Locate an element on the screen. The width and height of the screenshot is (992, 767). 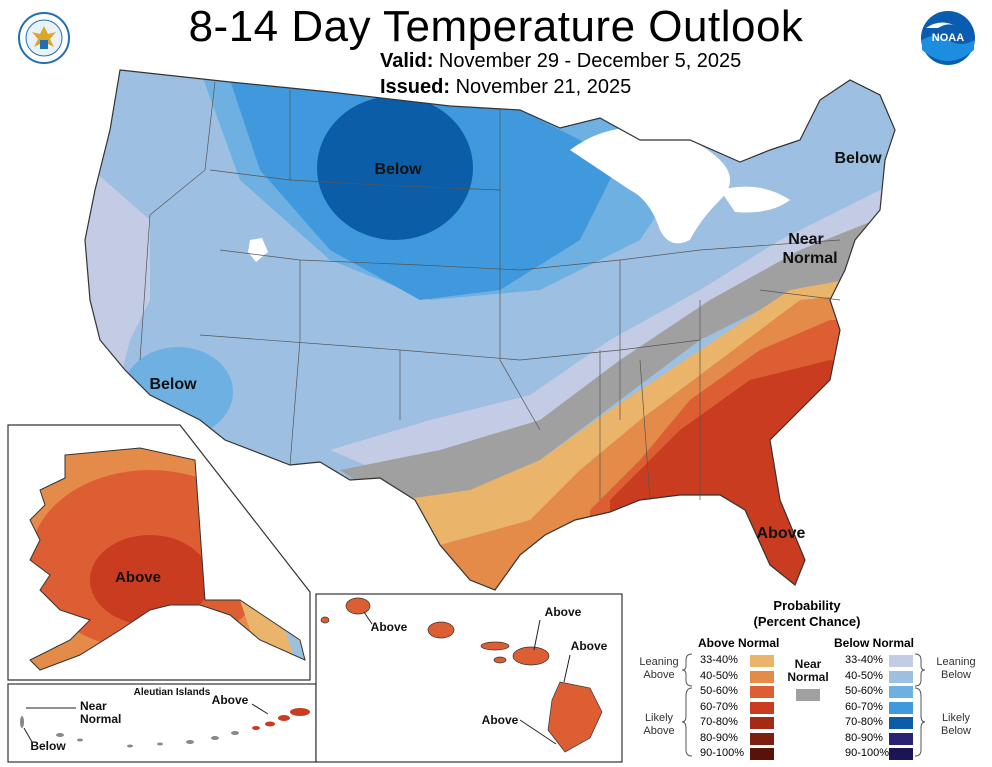
leader-aleutian-above is located at coordinates (260, 709).